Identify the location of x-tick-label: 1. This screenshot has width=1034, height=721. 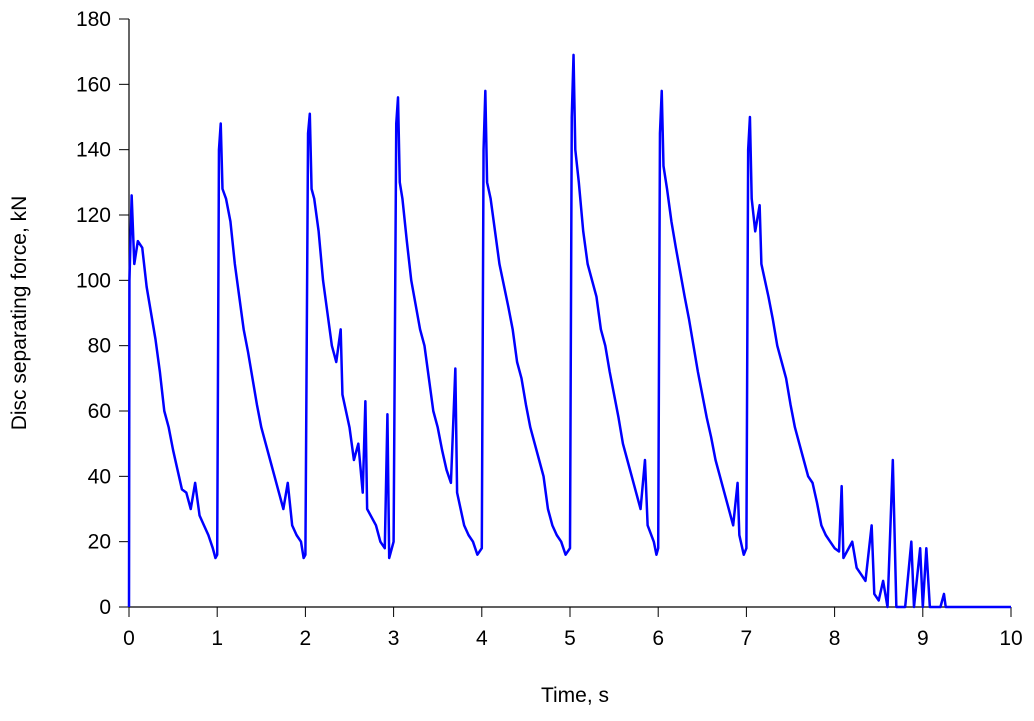
(217, 638).